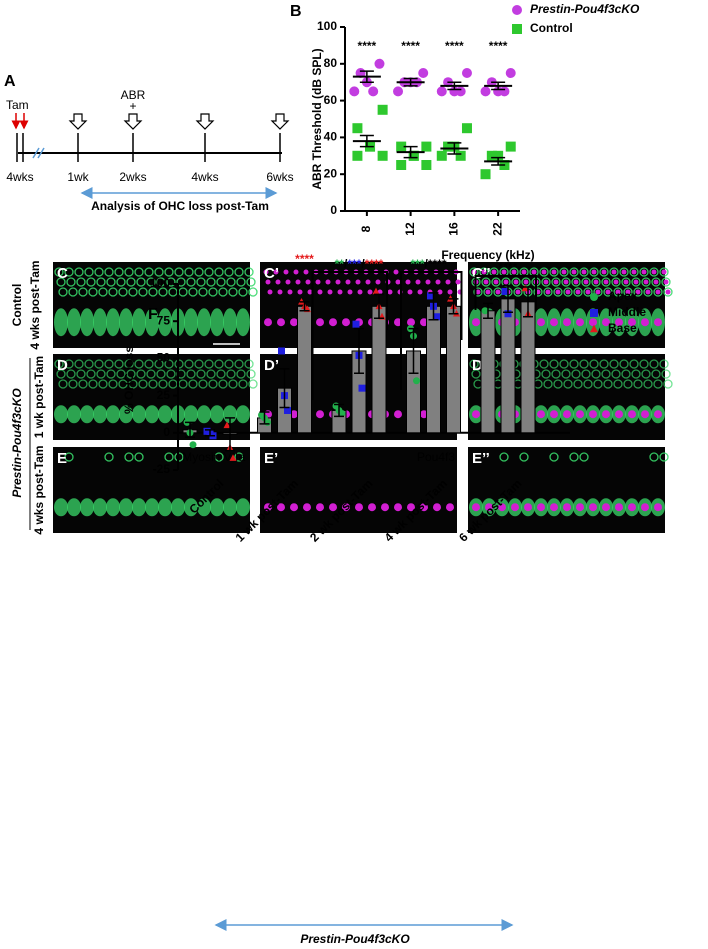  What do you see at coordinates (331, 173) in the screenshot?
I see `y-tick-label: 20` at bounding box center [331, 173].